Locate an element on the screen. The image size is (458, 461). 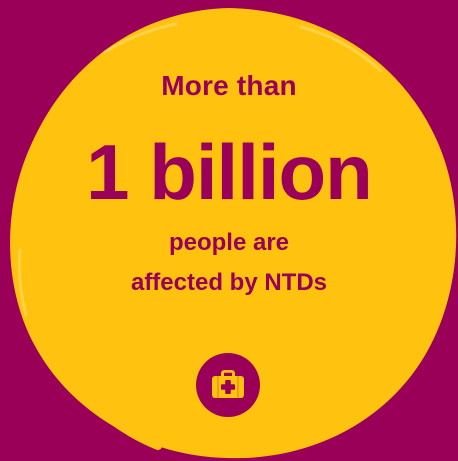
medical-badge is located at coordinates (228, 385).